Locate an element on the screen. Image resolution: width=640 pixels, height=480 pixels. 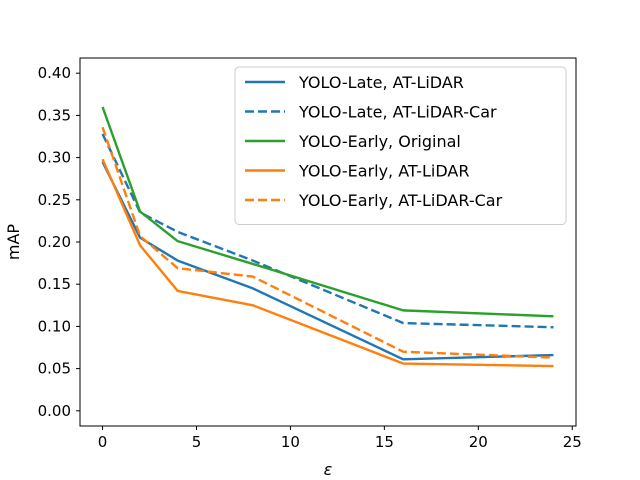
x-tick-label: 5 is located at coordinates (197, 442).